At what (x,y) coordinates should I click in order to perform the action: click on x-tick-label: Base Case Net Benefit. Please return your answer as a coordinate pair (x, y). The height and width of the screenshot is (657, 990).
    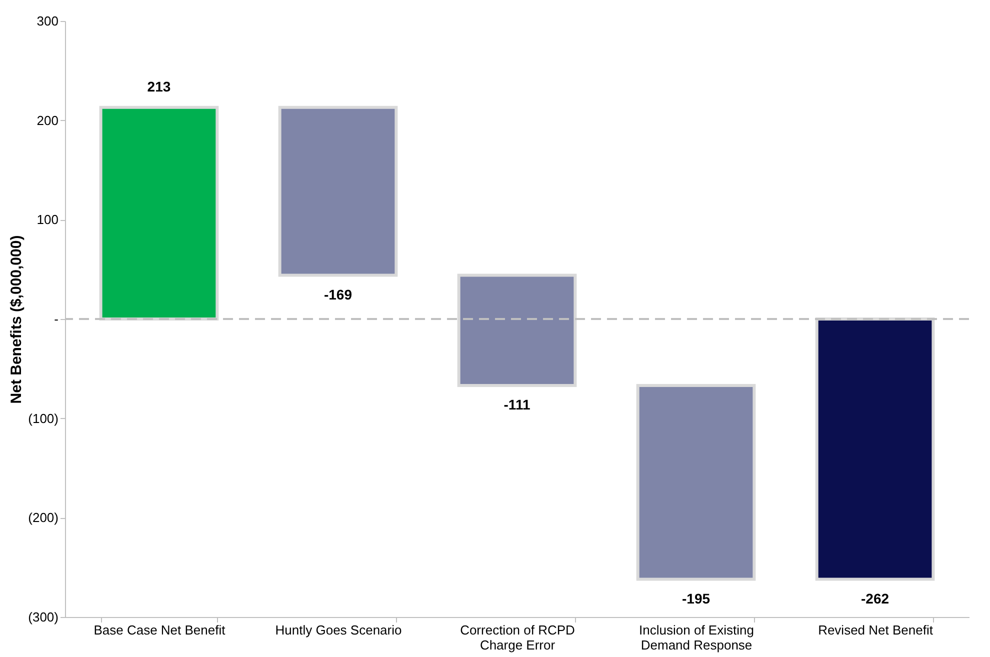
    Looking at the image, I should click on (160, 630).